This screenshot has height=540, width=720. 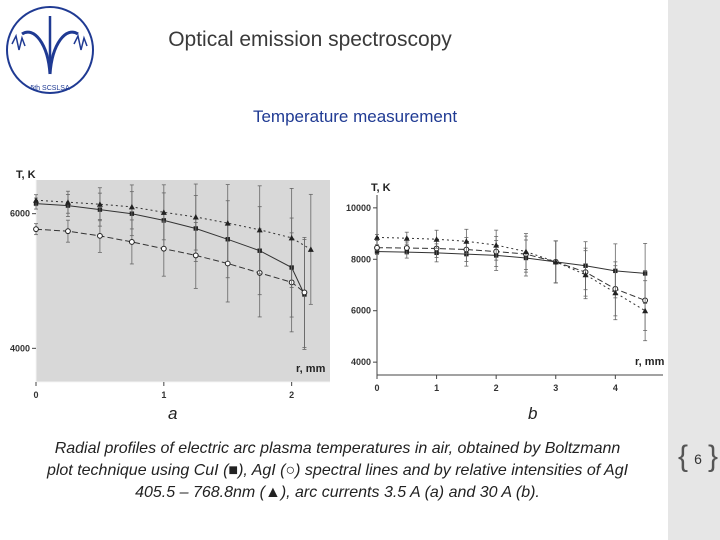 What do you see at coordinates (555, 388) in the screenshot?
I see `x-tick-label: 3` at bounding box center [555, 388].